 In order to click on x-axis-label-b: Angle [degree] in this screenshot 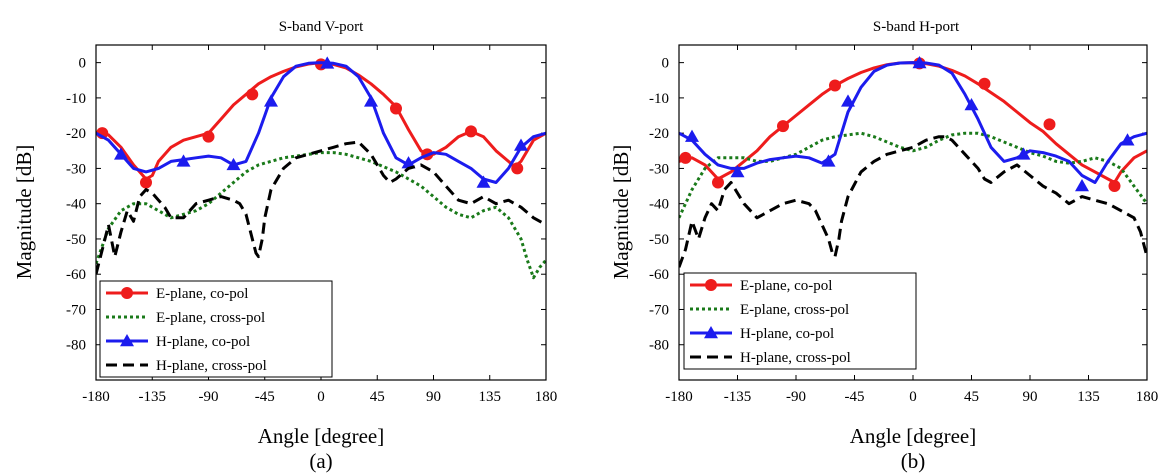, I will do `click(913, 436)`.